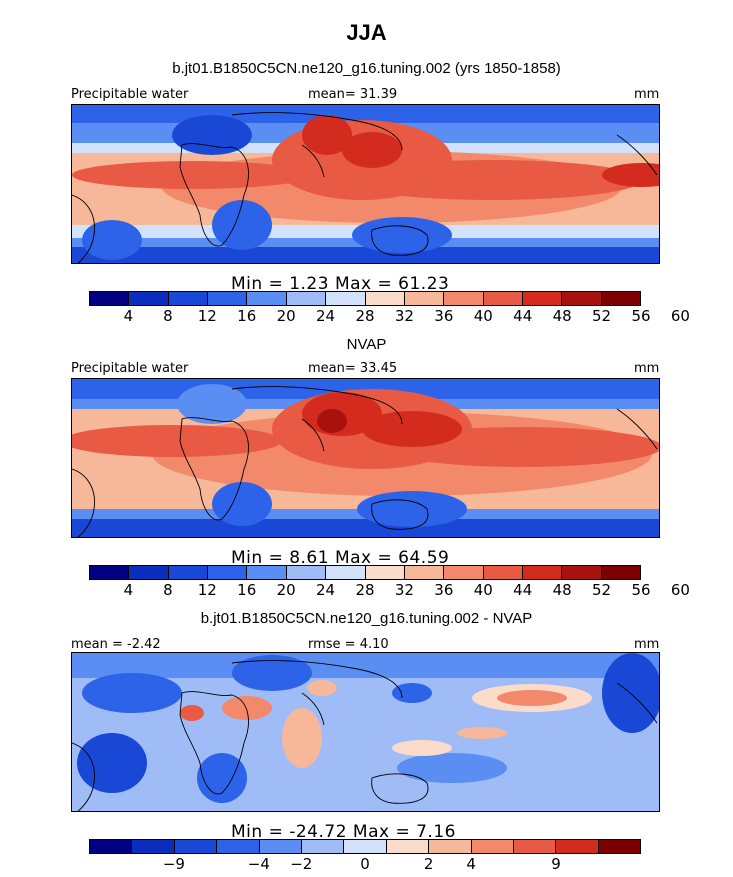 Image resolution: width=733 pixels, height=877 pixels. I want to click on panel2-units: mm, so click(647, 368).